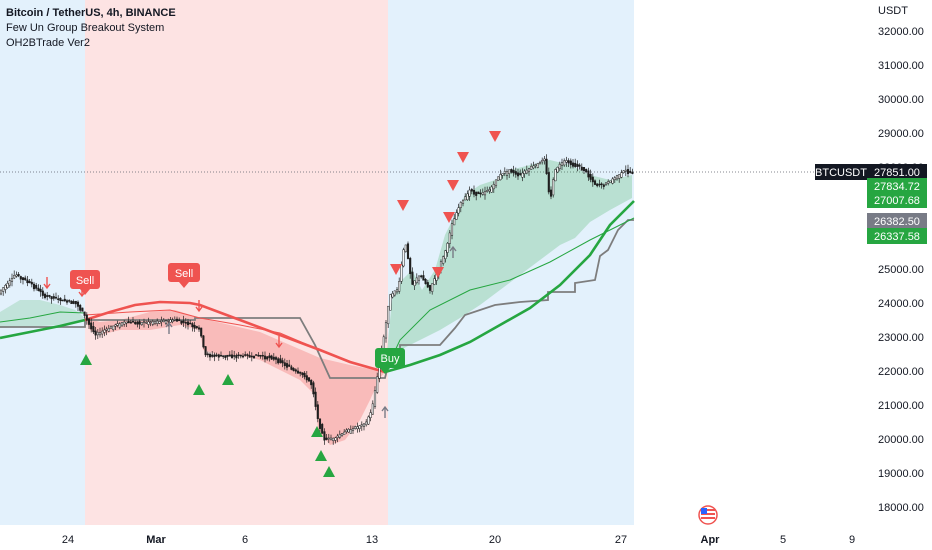 This screenshot has width=932, height=550. I want to click on buy-signal: Buy, so click(390, 361).